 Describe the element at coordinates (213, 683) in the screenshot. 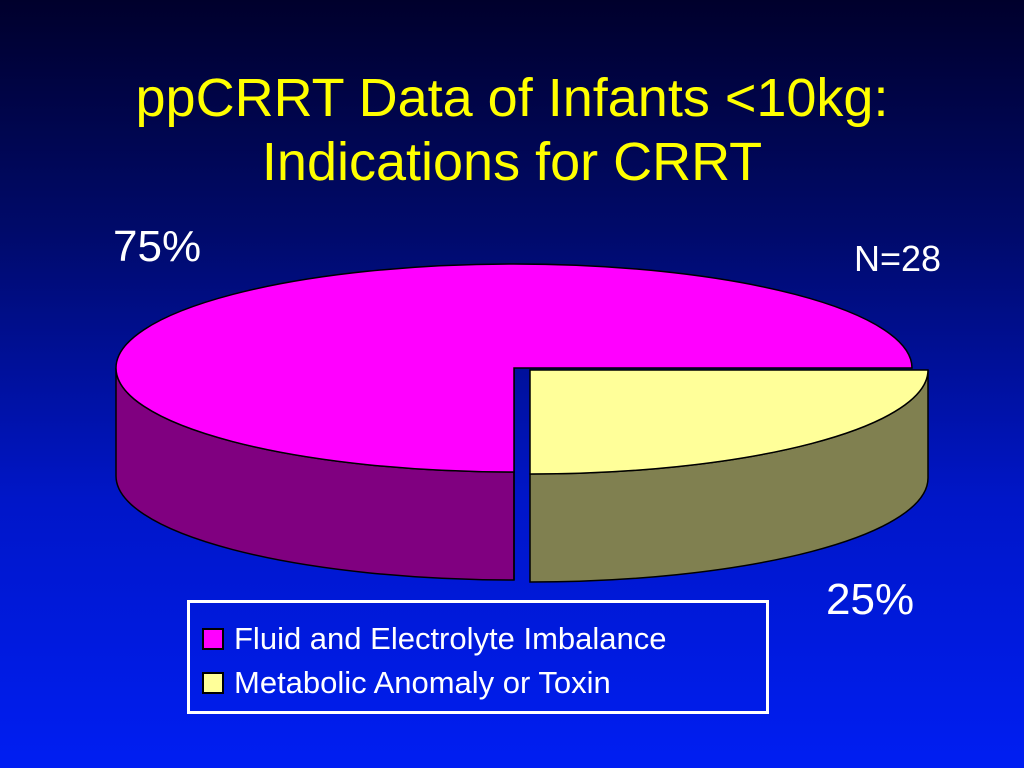

I see `legend-swatch-metabolic` at that location.